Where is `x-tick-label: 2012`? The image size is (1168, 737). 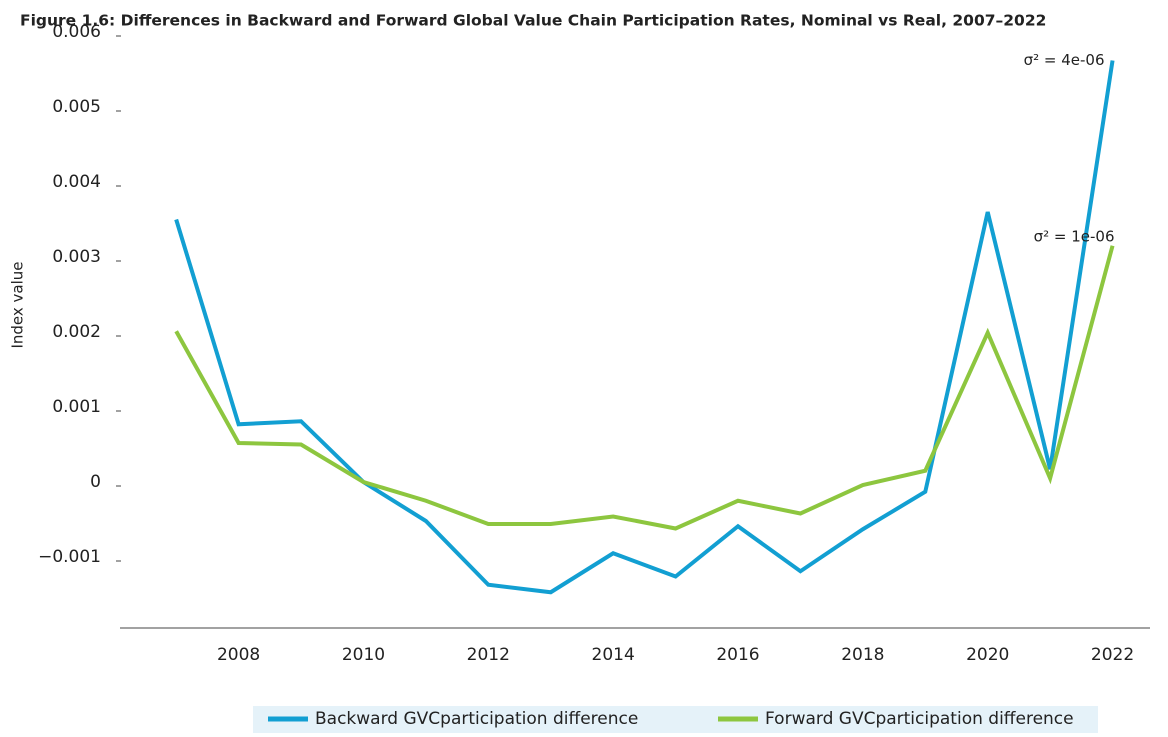 x-tick-label: 2012 is located at coordinates (488, 655).